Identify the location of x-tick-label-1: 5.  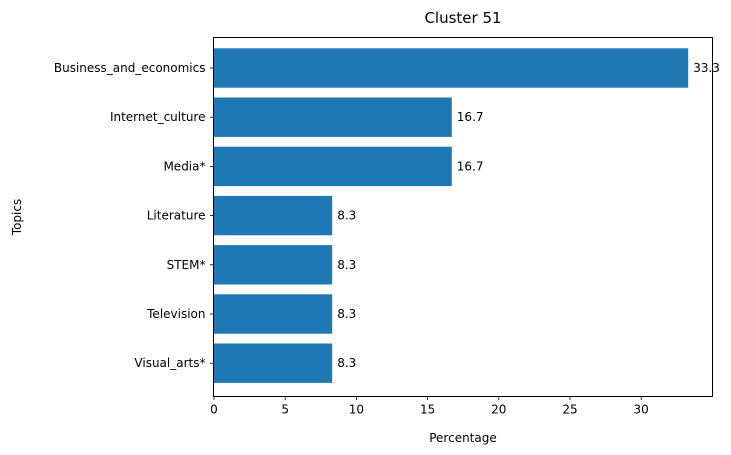
(285, 410).